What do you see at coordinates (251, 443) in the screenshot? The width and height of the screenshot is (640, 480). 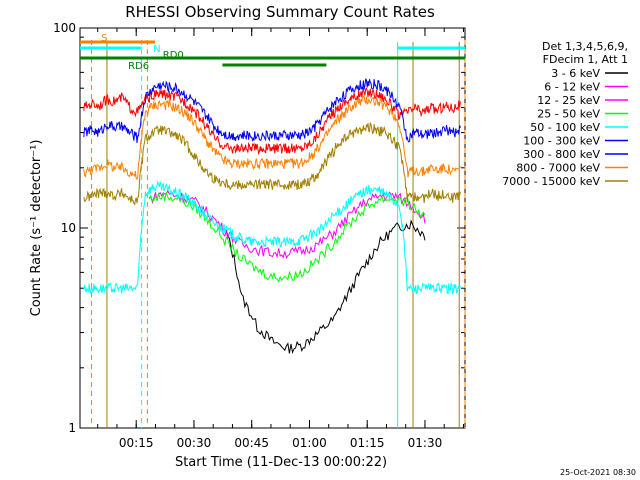 I see `x-tick-label: 00:45` at bounding box center [251, 443].